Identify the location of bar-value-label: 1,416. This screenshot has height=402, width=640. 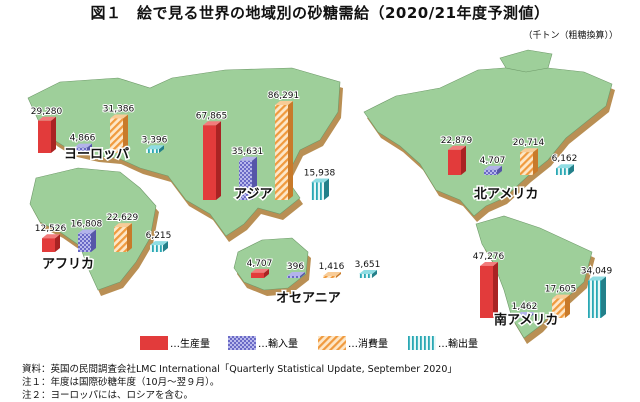
(332, 267).